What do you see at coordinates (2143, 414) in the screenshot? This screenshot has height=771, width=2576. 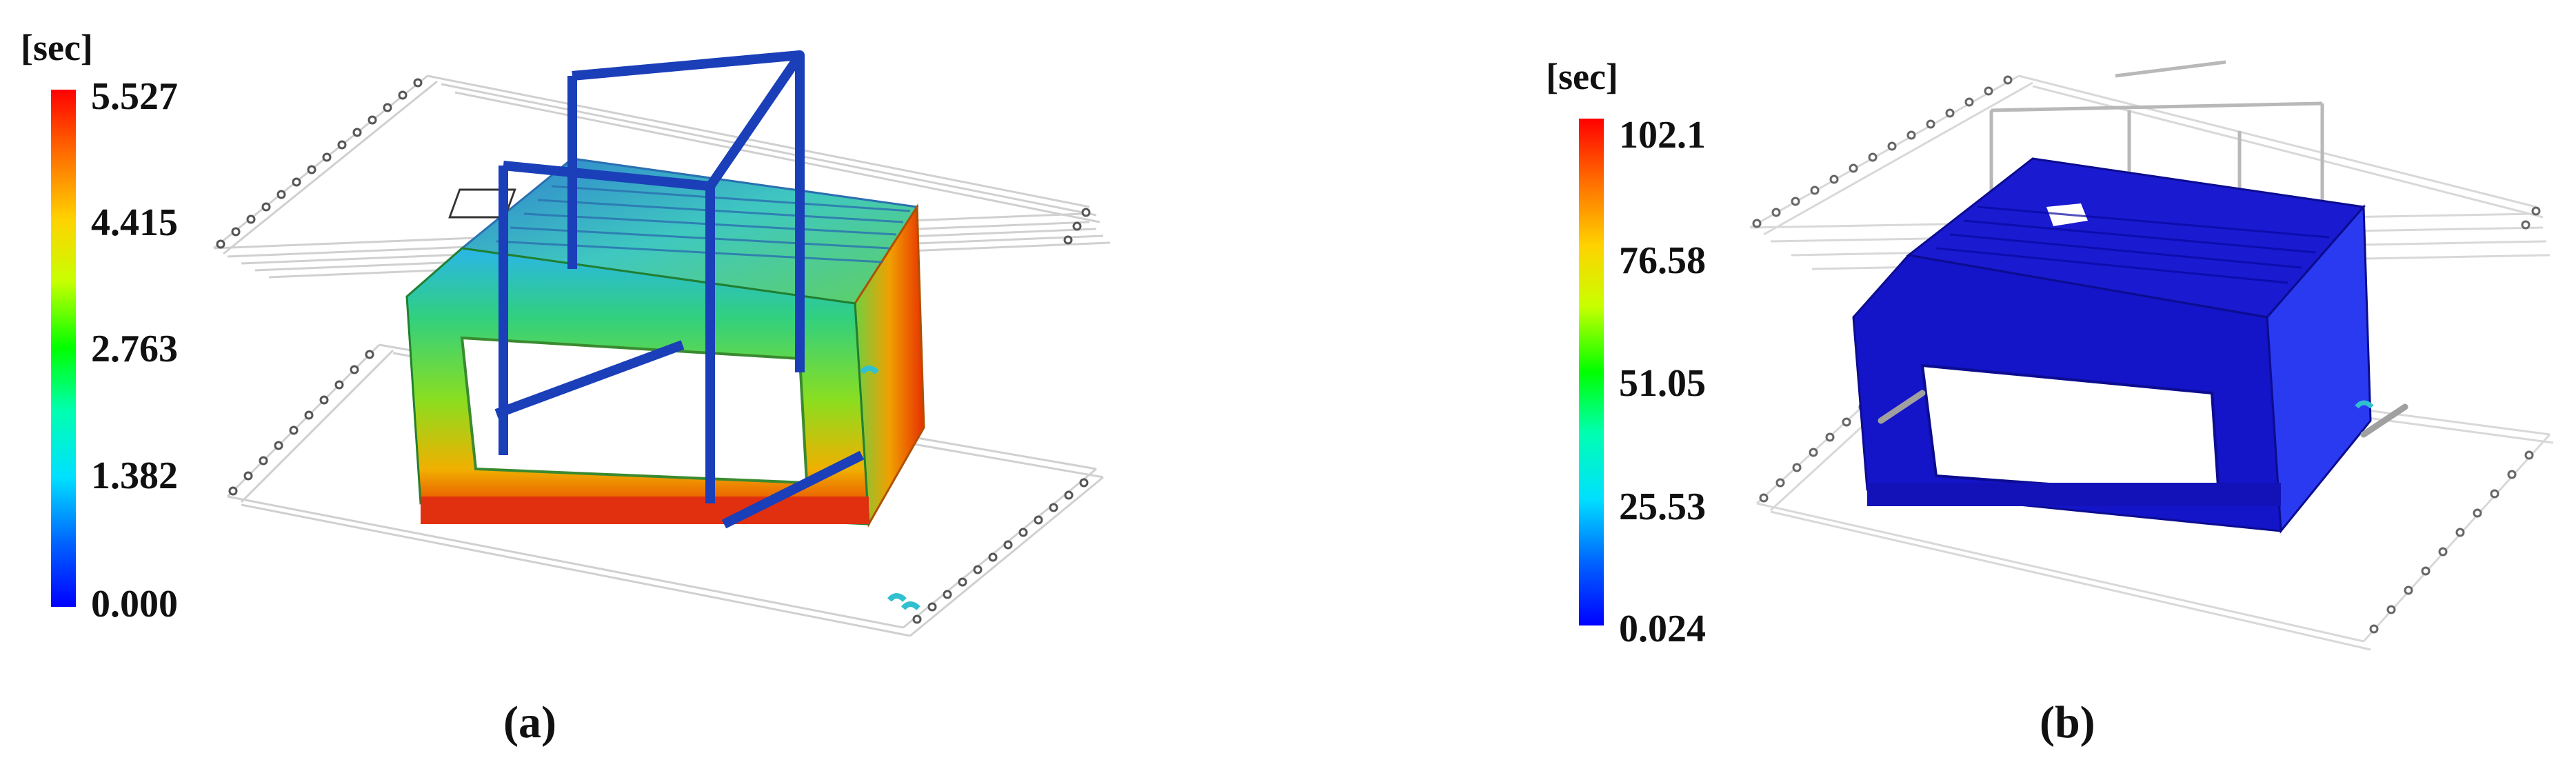 I see `ejector-pins-b` at bounding box center [2143, 414].